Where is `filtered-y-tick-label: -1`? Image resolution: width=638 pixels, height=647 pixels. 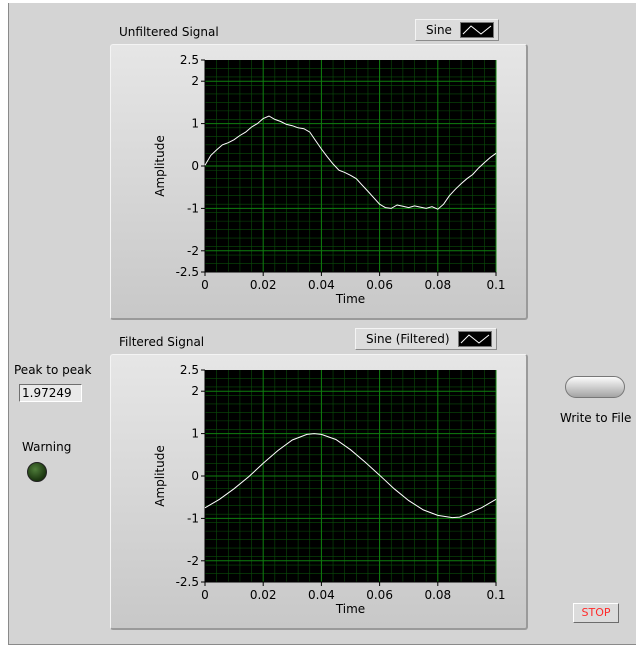
filtered-y-tick-label: -1 is located at coordinates (193, 518).